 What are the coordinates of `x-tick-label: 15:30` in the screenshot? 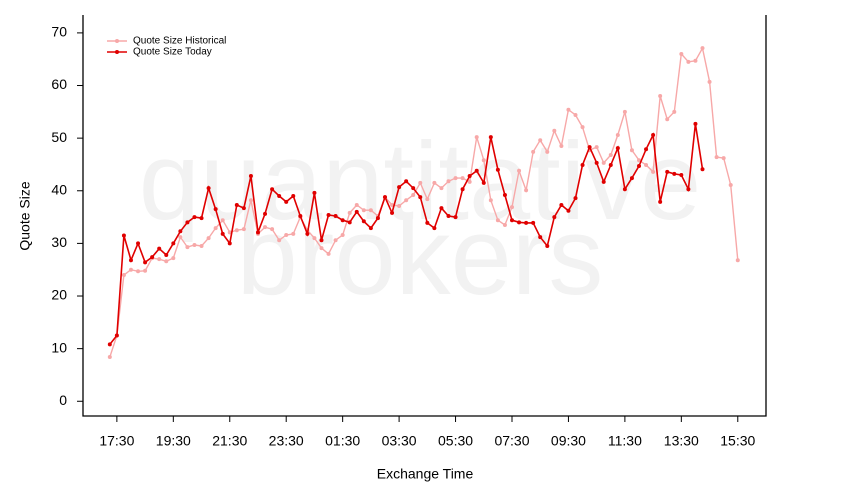 It's located at (737, 441).